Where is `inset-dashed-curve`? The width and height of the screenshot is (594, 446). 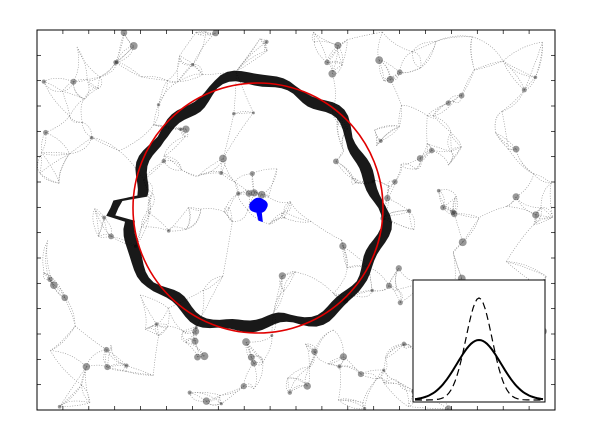 inset-dashed-curve is located at coordinates (479, 349).